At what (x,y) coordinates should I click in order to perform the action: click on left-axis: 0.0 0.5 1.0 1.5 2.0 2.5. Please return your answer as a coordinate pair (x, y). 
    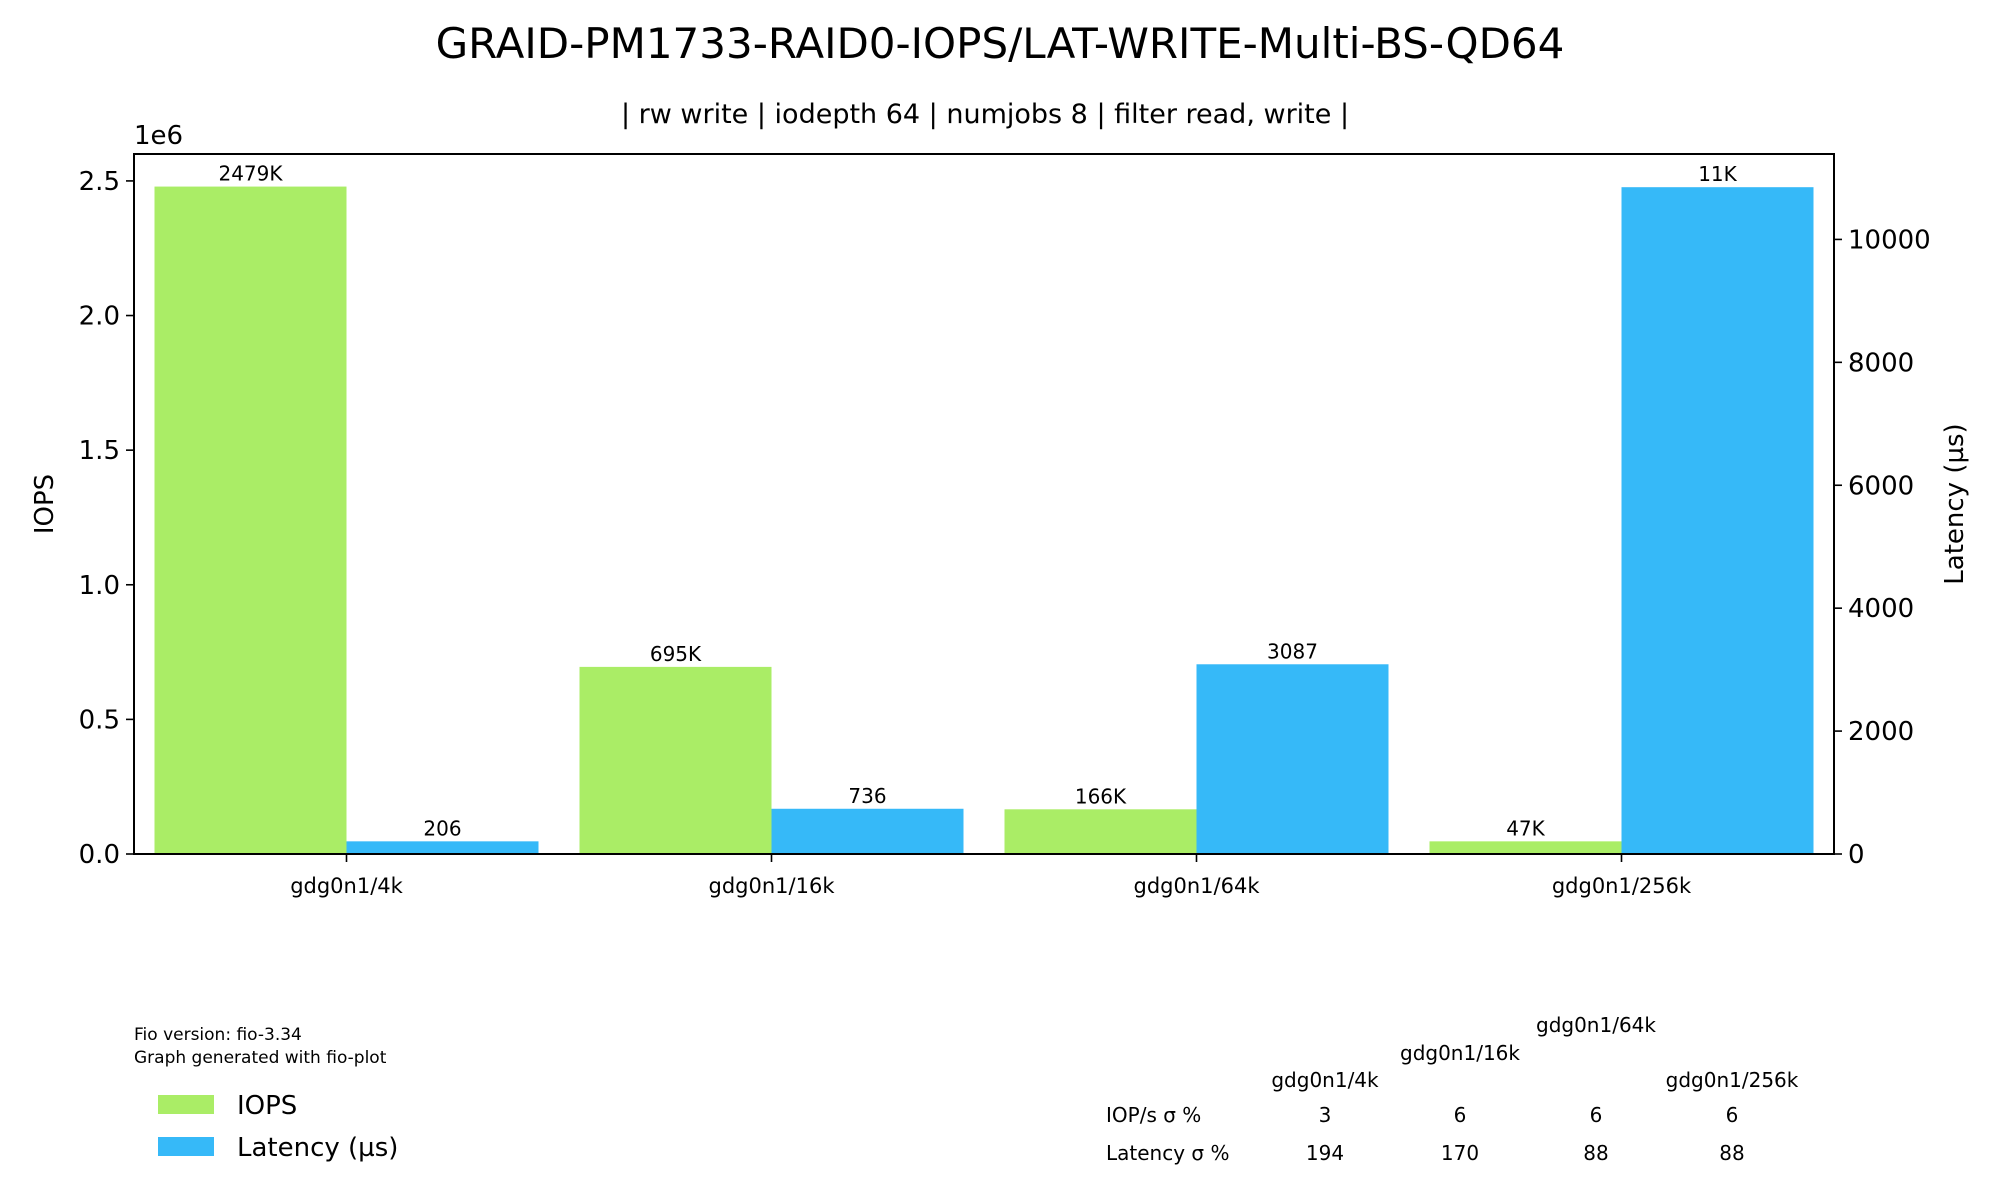
    Looking at the image, I should click on (106, 518).